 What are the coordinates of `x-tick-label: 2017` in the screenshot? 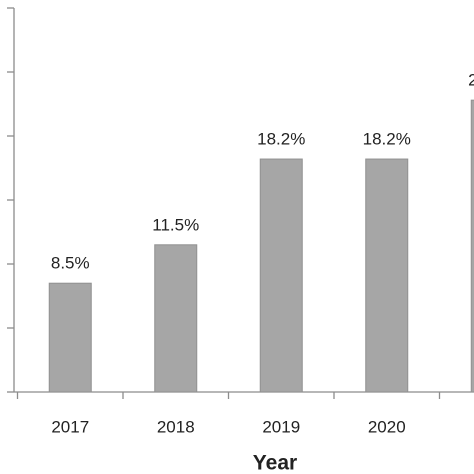 It's located at (70, 426).